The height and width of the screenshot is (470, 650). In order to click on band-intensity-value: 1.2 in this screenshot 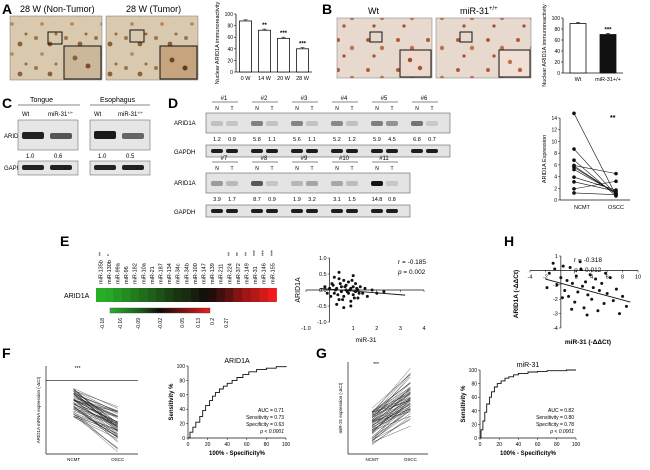, I will do `click(217, 140)`.